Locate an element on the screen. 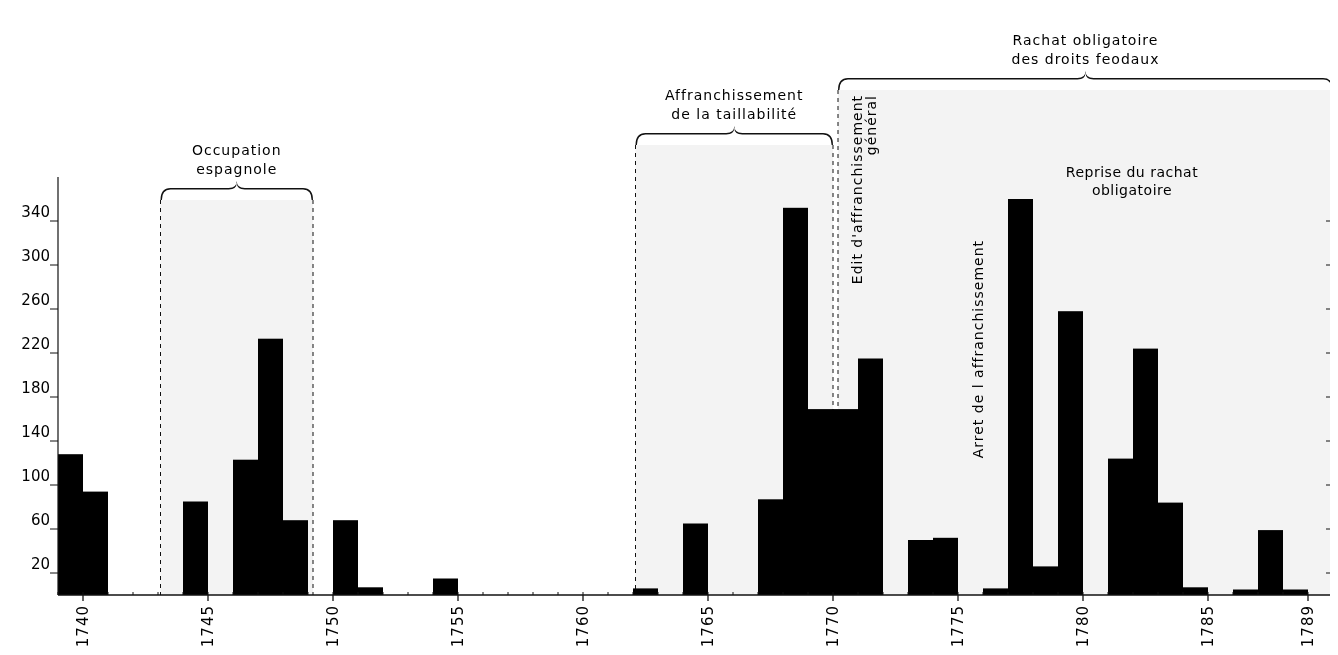 This screenshot has height=655, width=1338. y-tick-label: 260 is located at coordinates (35, 300).